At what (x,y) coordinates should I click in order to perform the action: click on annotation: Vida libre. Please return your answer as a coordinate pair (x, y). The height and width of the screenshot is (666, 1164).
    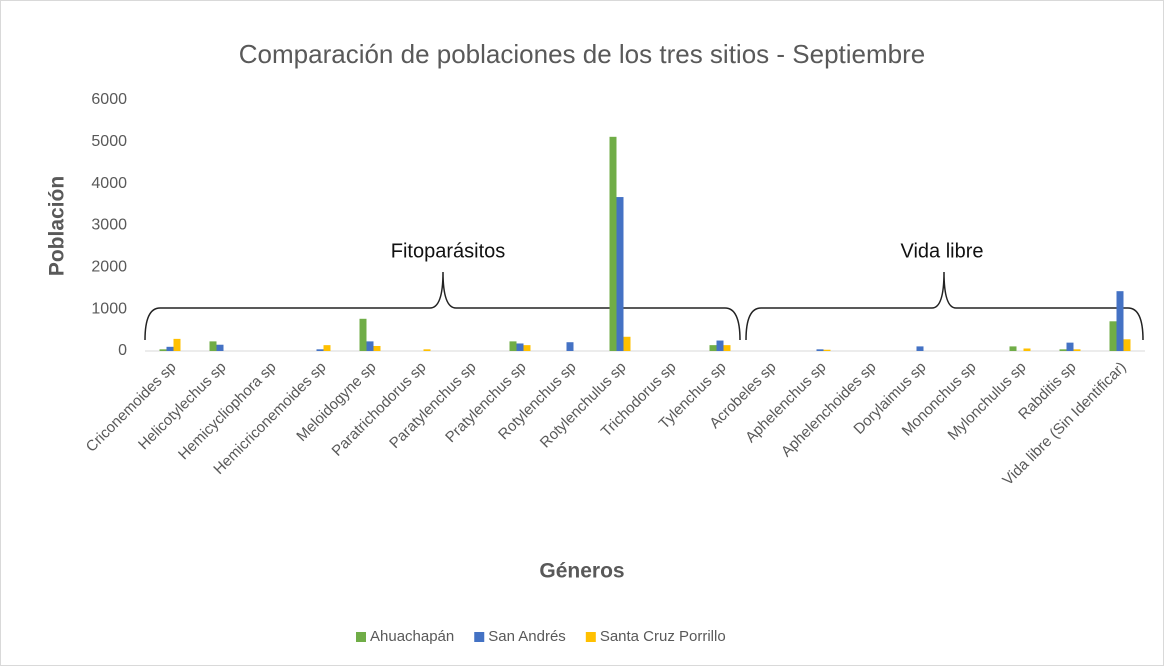
    Looking at the image, I should click on (941, 251).